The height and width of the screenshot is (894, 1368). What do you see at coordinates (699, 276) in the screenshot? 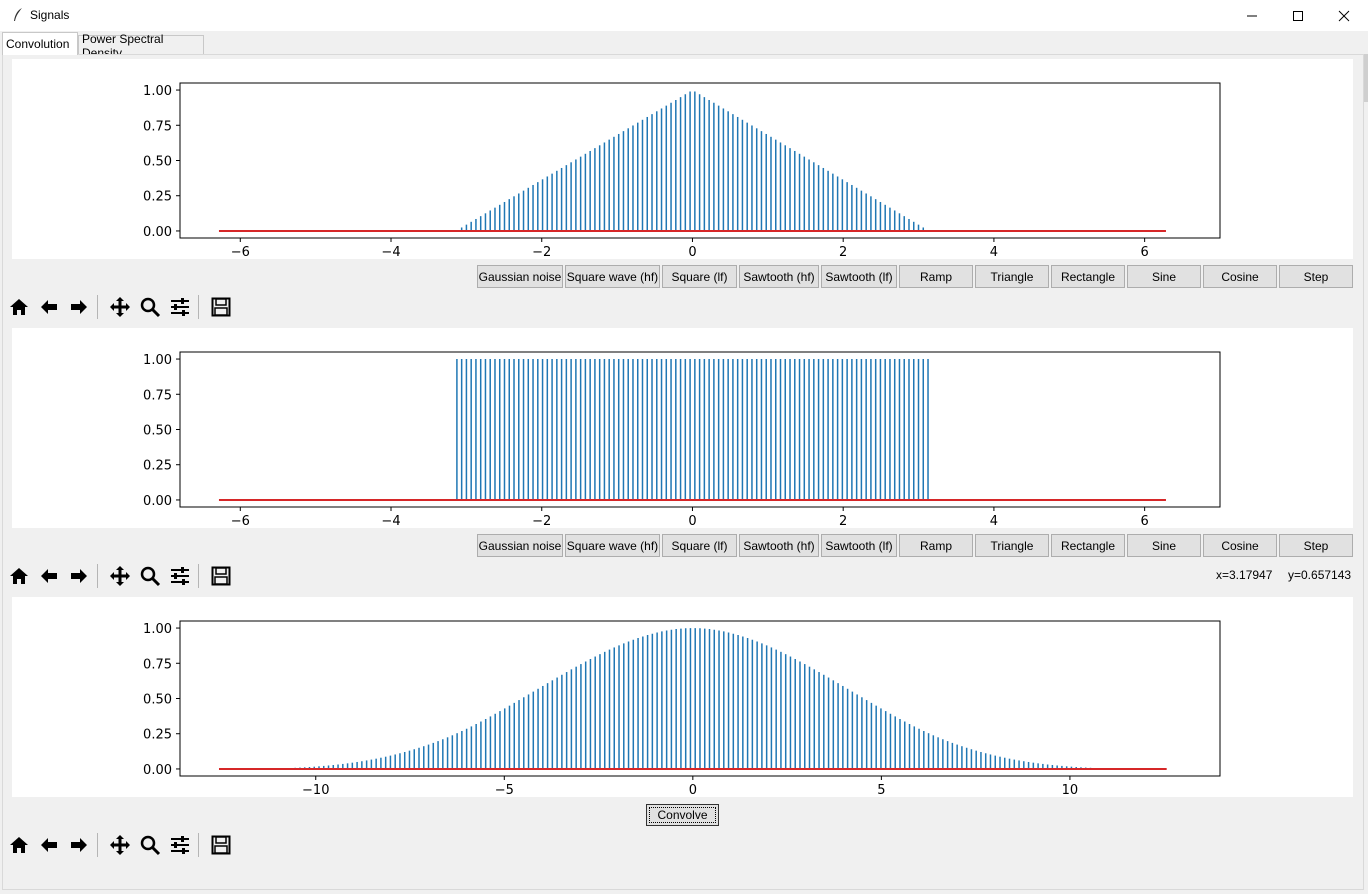
I see `signal-1-button-square-lf: Square (lf)` at bounding box center [699, 276].